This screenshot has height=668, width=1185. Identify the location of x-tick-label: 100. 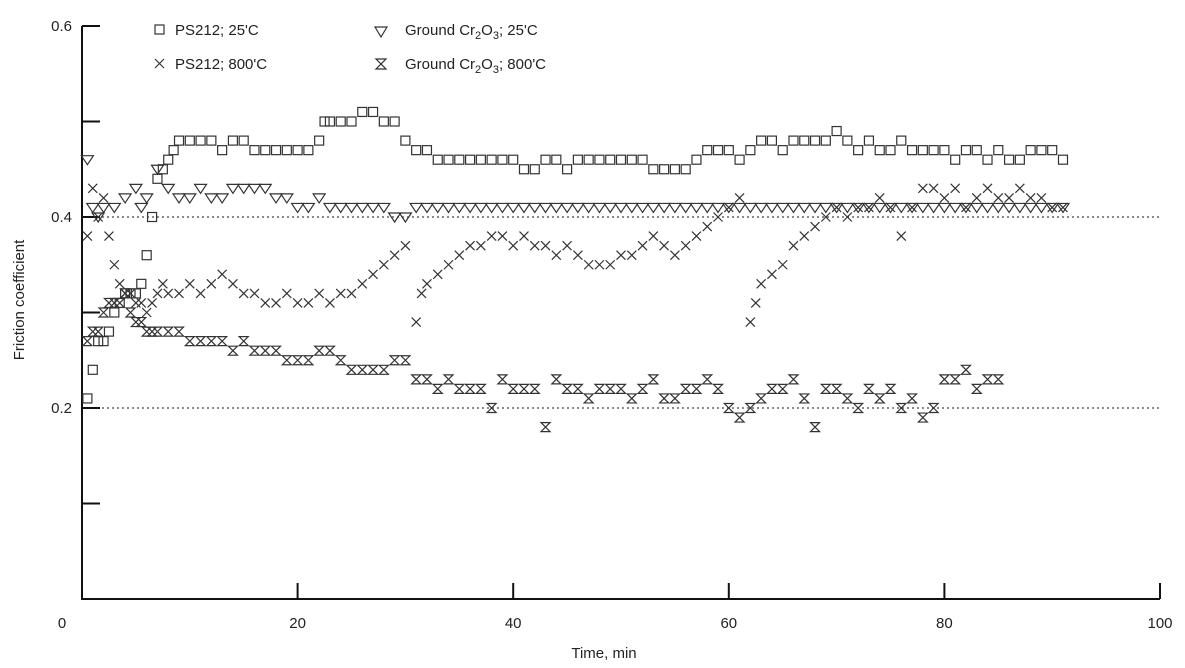
(1159, 623).